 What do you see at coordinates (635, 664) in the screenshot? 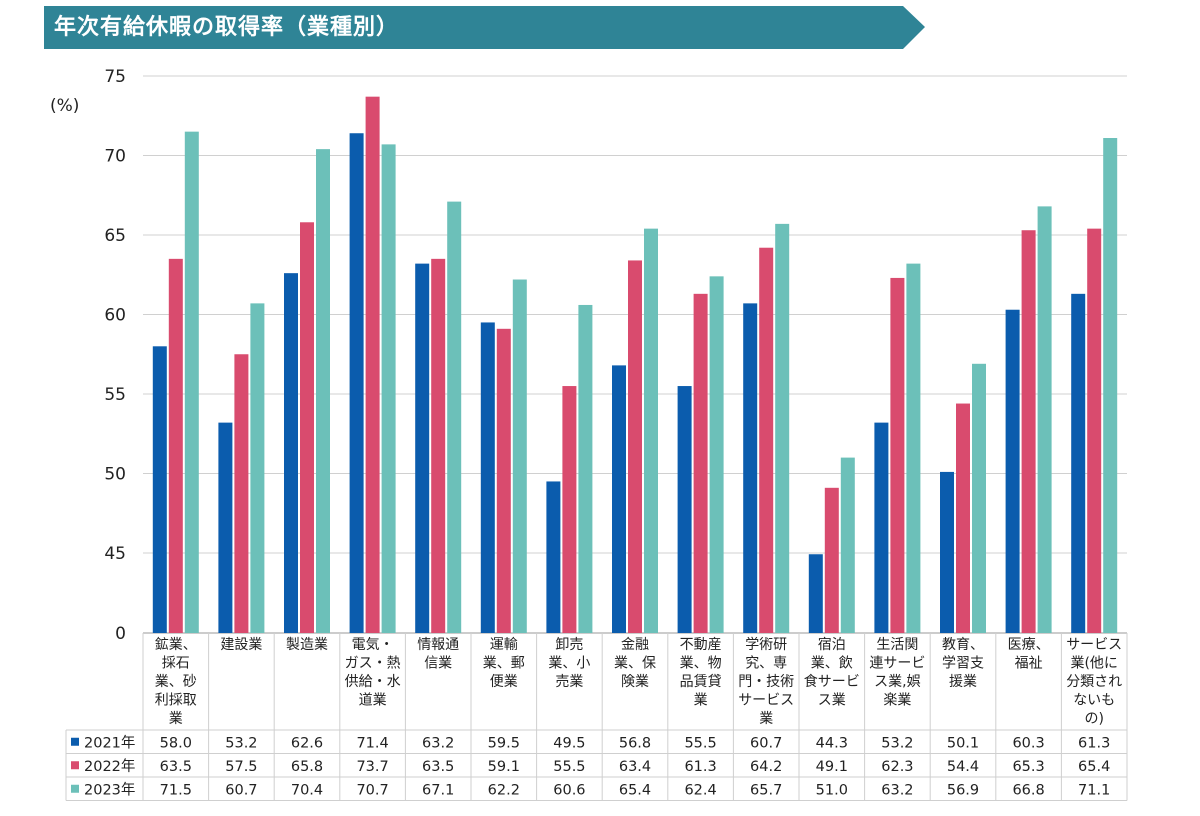
I see `category-label: 業、保` at bounding box center [635, 664].